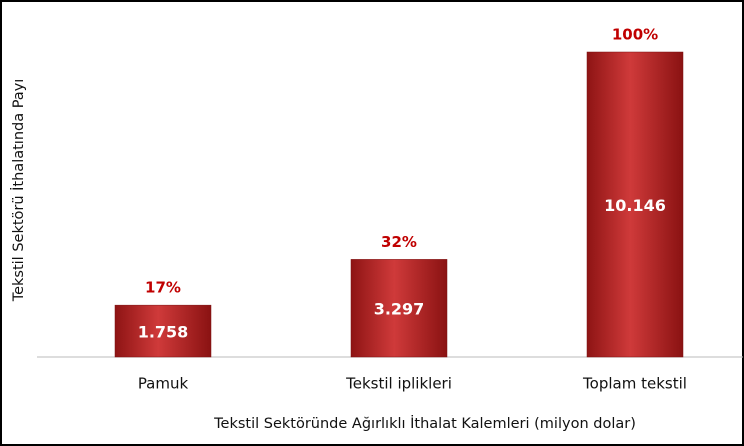  I want to click on amount-label: 10.146, so click(635, 205).